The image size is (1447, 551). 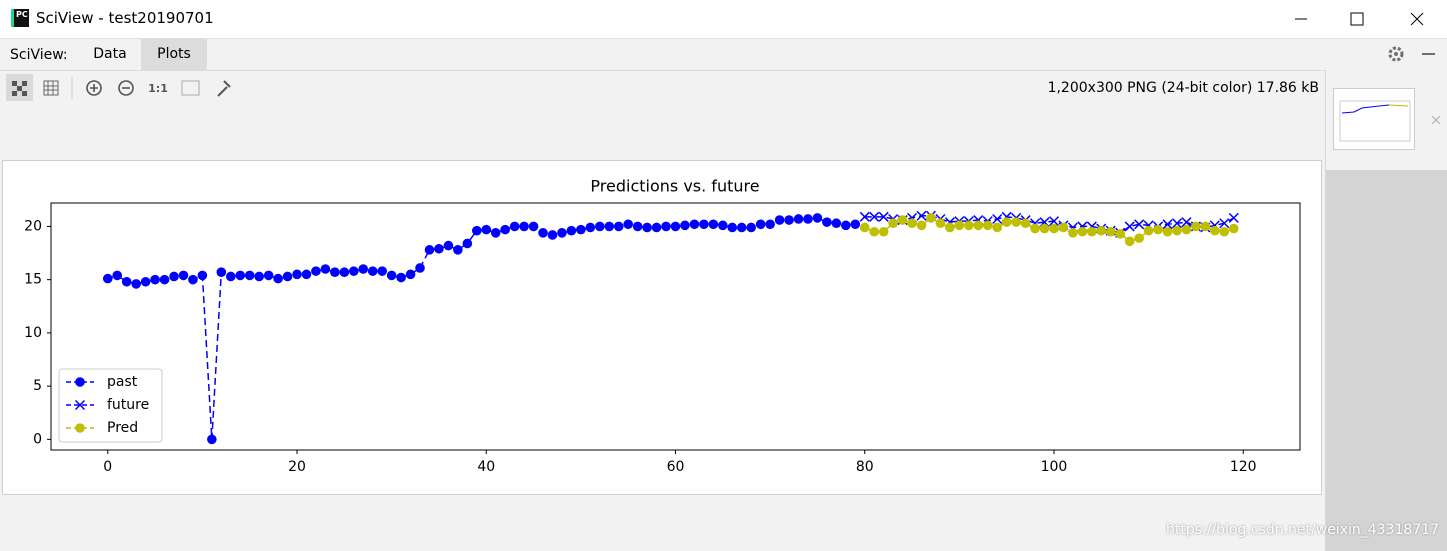 What do you see at coordinates (1417, 19) in the screenshot?
I see `close` at bounding box center [1417, 19].